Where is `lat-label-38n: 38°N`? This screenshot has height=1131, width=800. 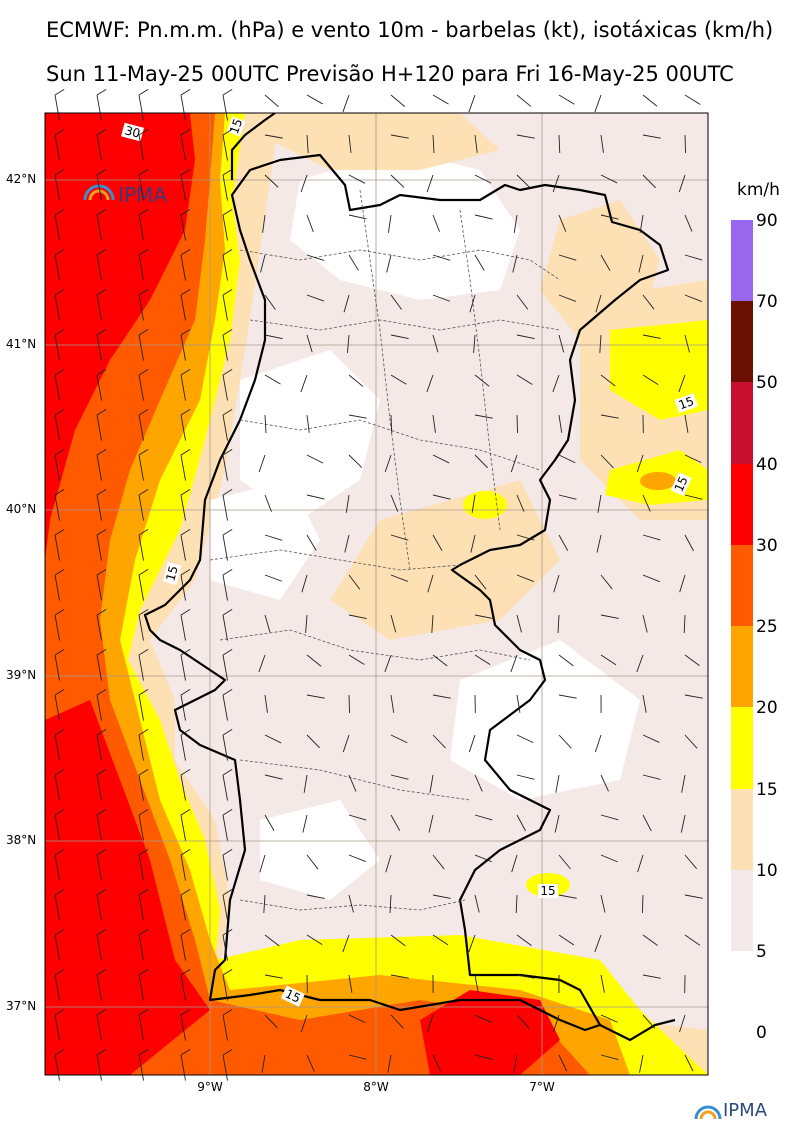
lat-label-38n: 38°N is located at coordinates (21, 840).